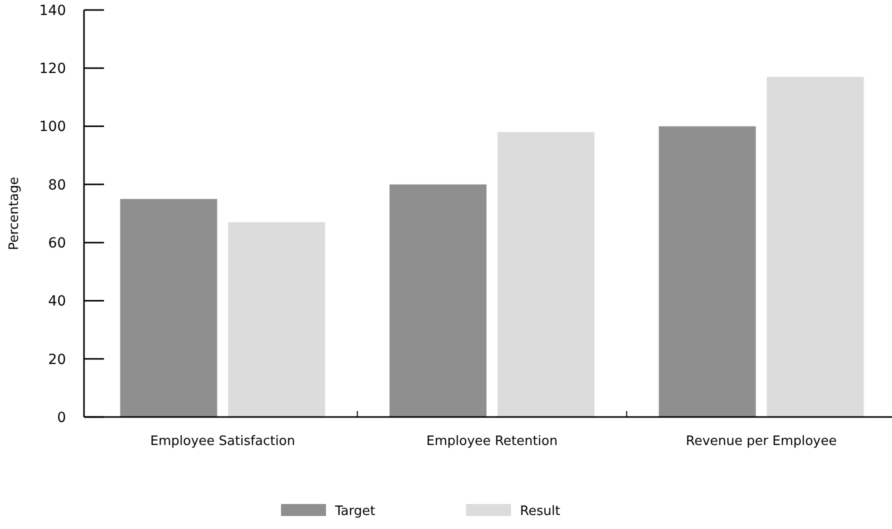 The height and width of the screenshot is (529, 892). I want to click on y-tick-label: 80, so click(57, 185).